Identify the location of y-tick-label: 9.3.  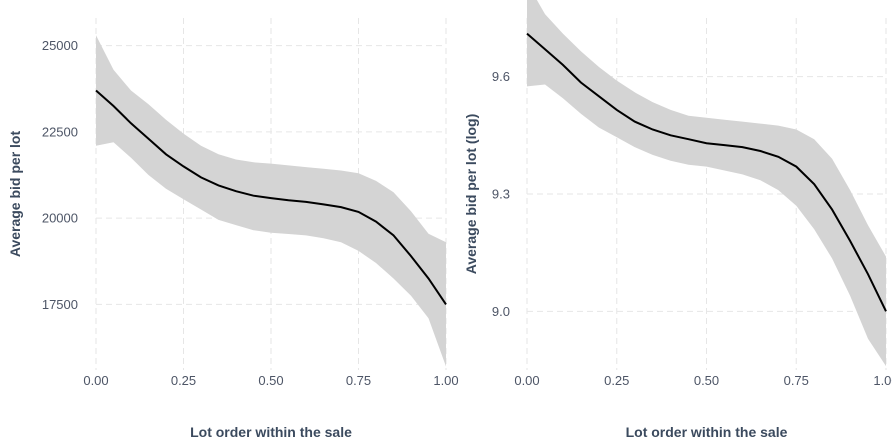
(501, 194).